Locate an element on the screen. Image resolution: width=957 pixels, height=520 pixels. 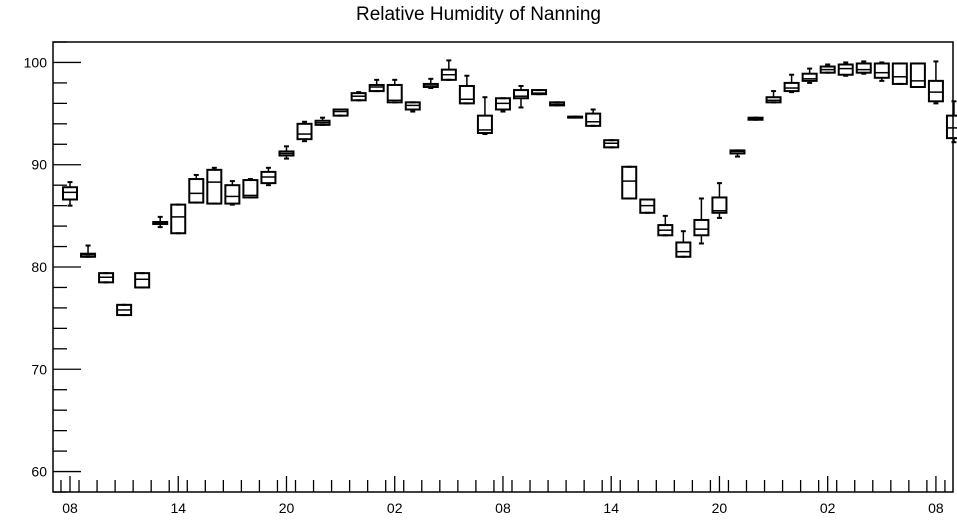
y-tick-label: 60 is located at coordinates (39, 472).